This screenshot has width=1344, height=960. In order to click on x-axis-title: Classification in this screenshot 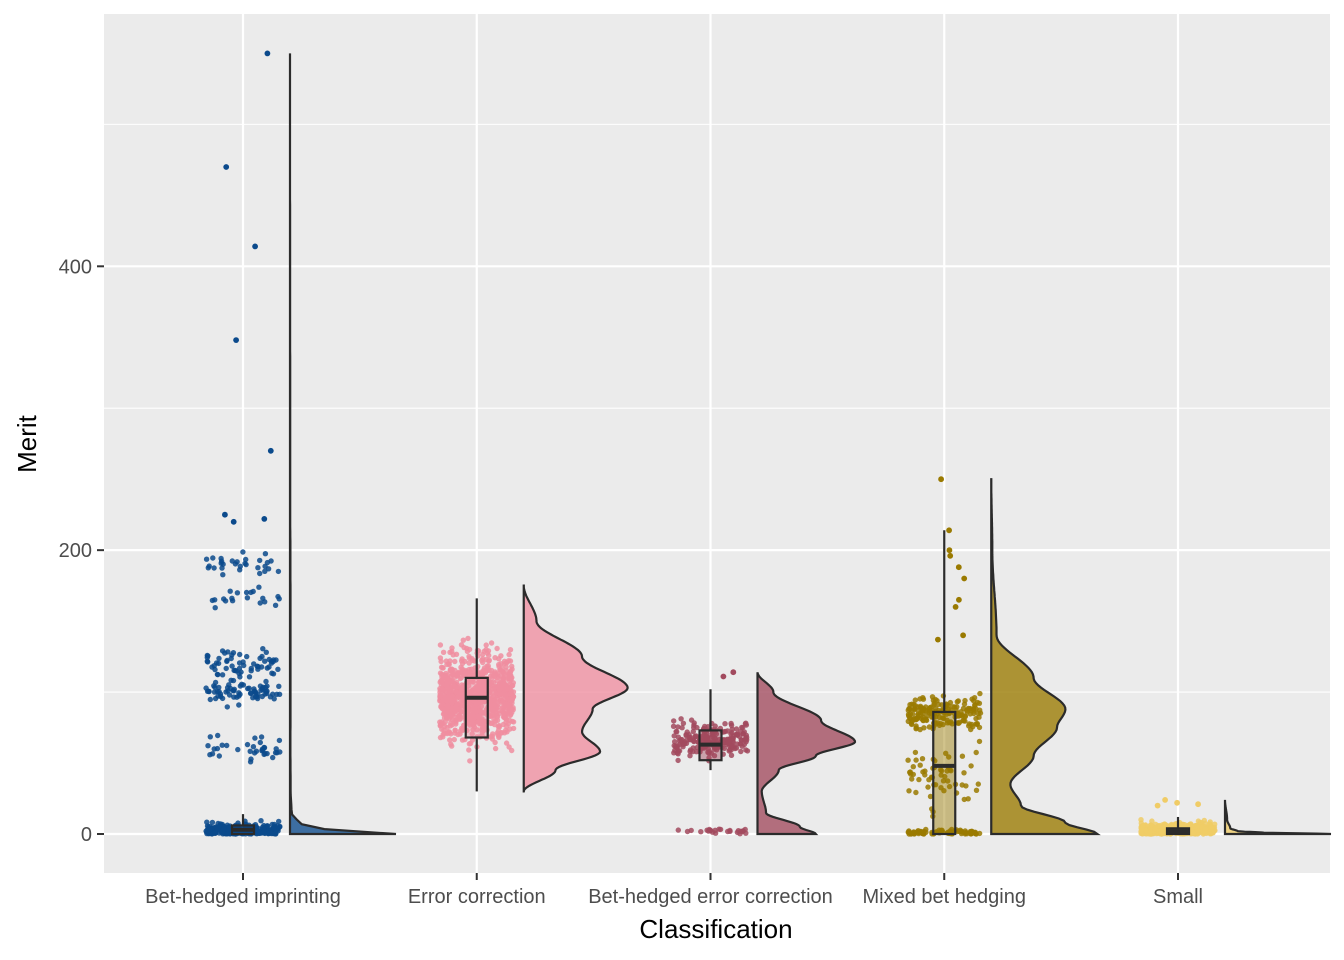, I will do `click(715, 929)`.